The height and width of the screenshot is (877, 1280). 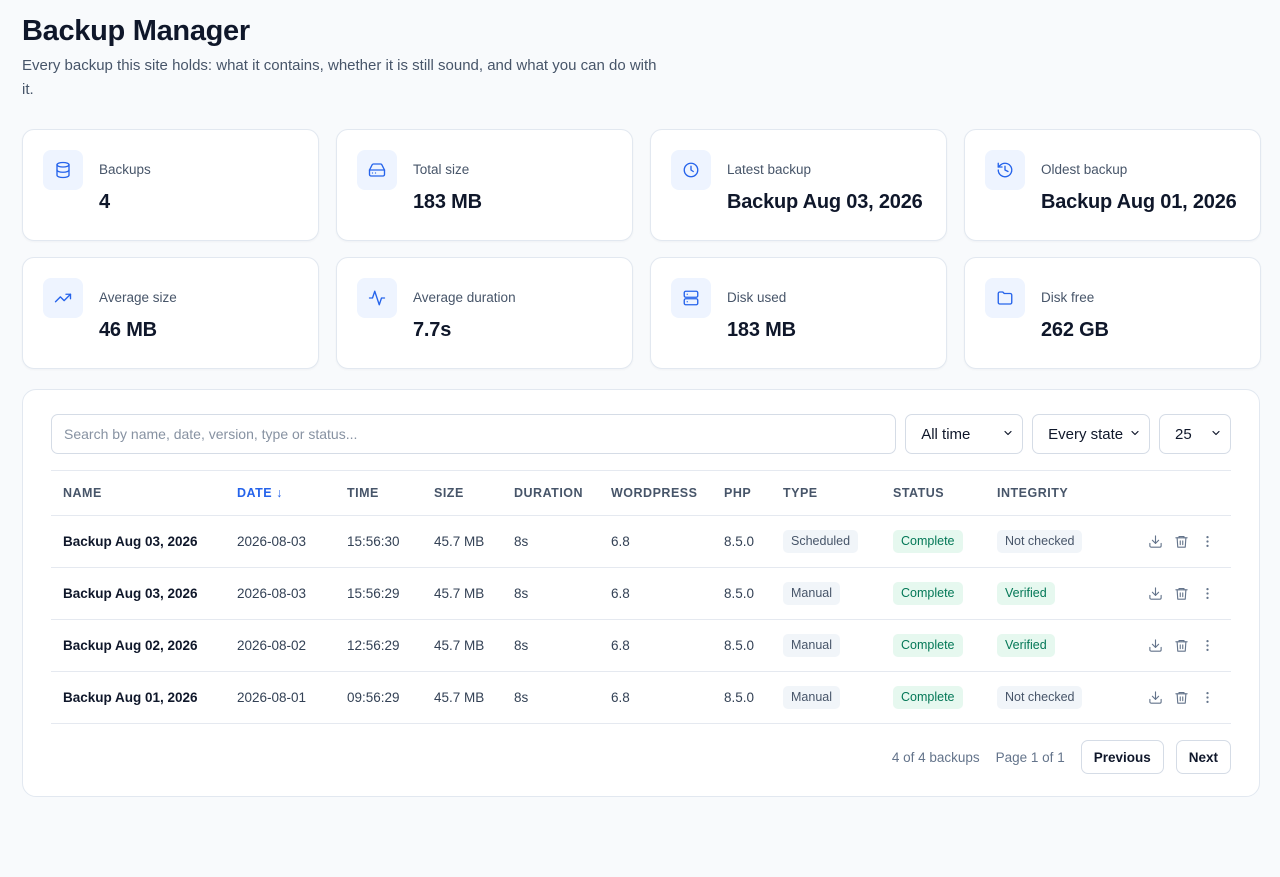 What do you see at coordinates (170, 313) in the screenshot?
I see `stat-card-average-size: Average size 46 MB` at bounding box center [170, 313].